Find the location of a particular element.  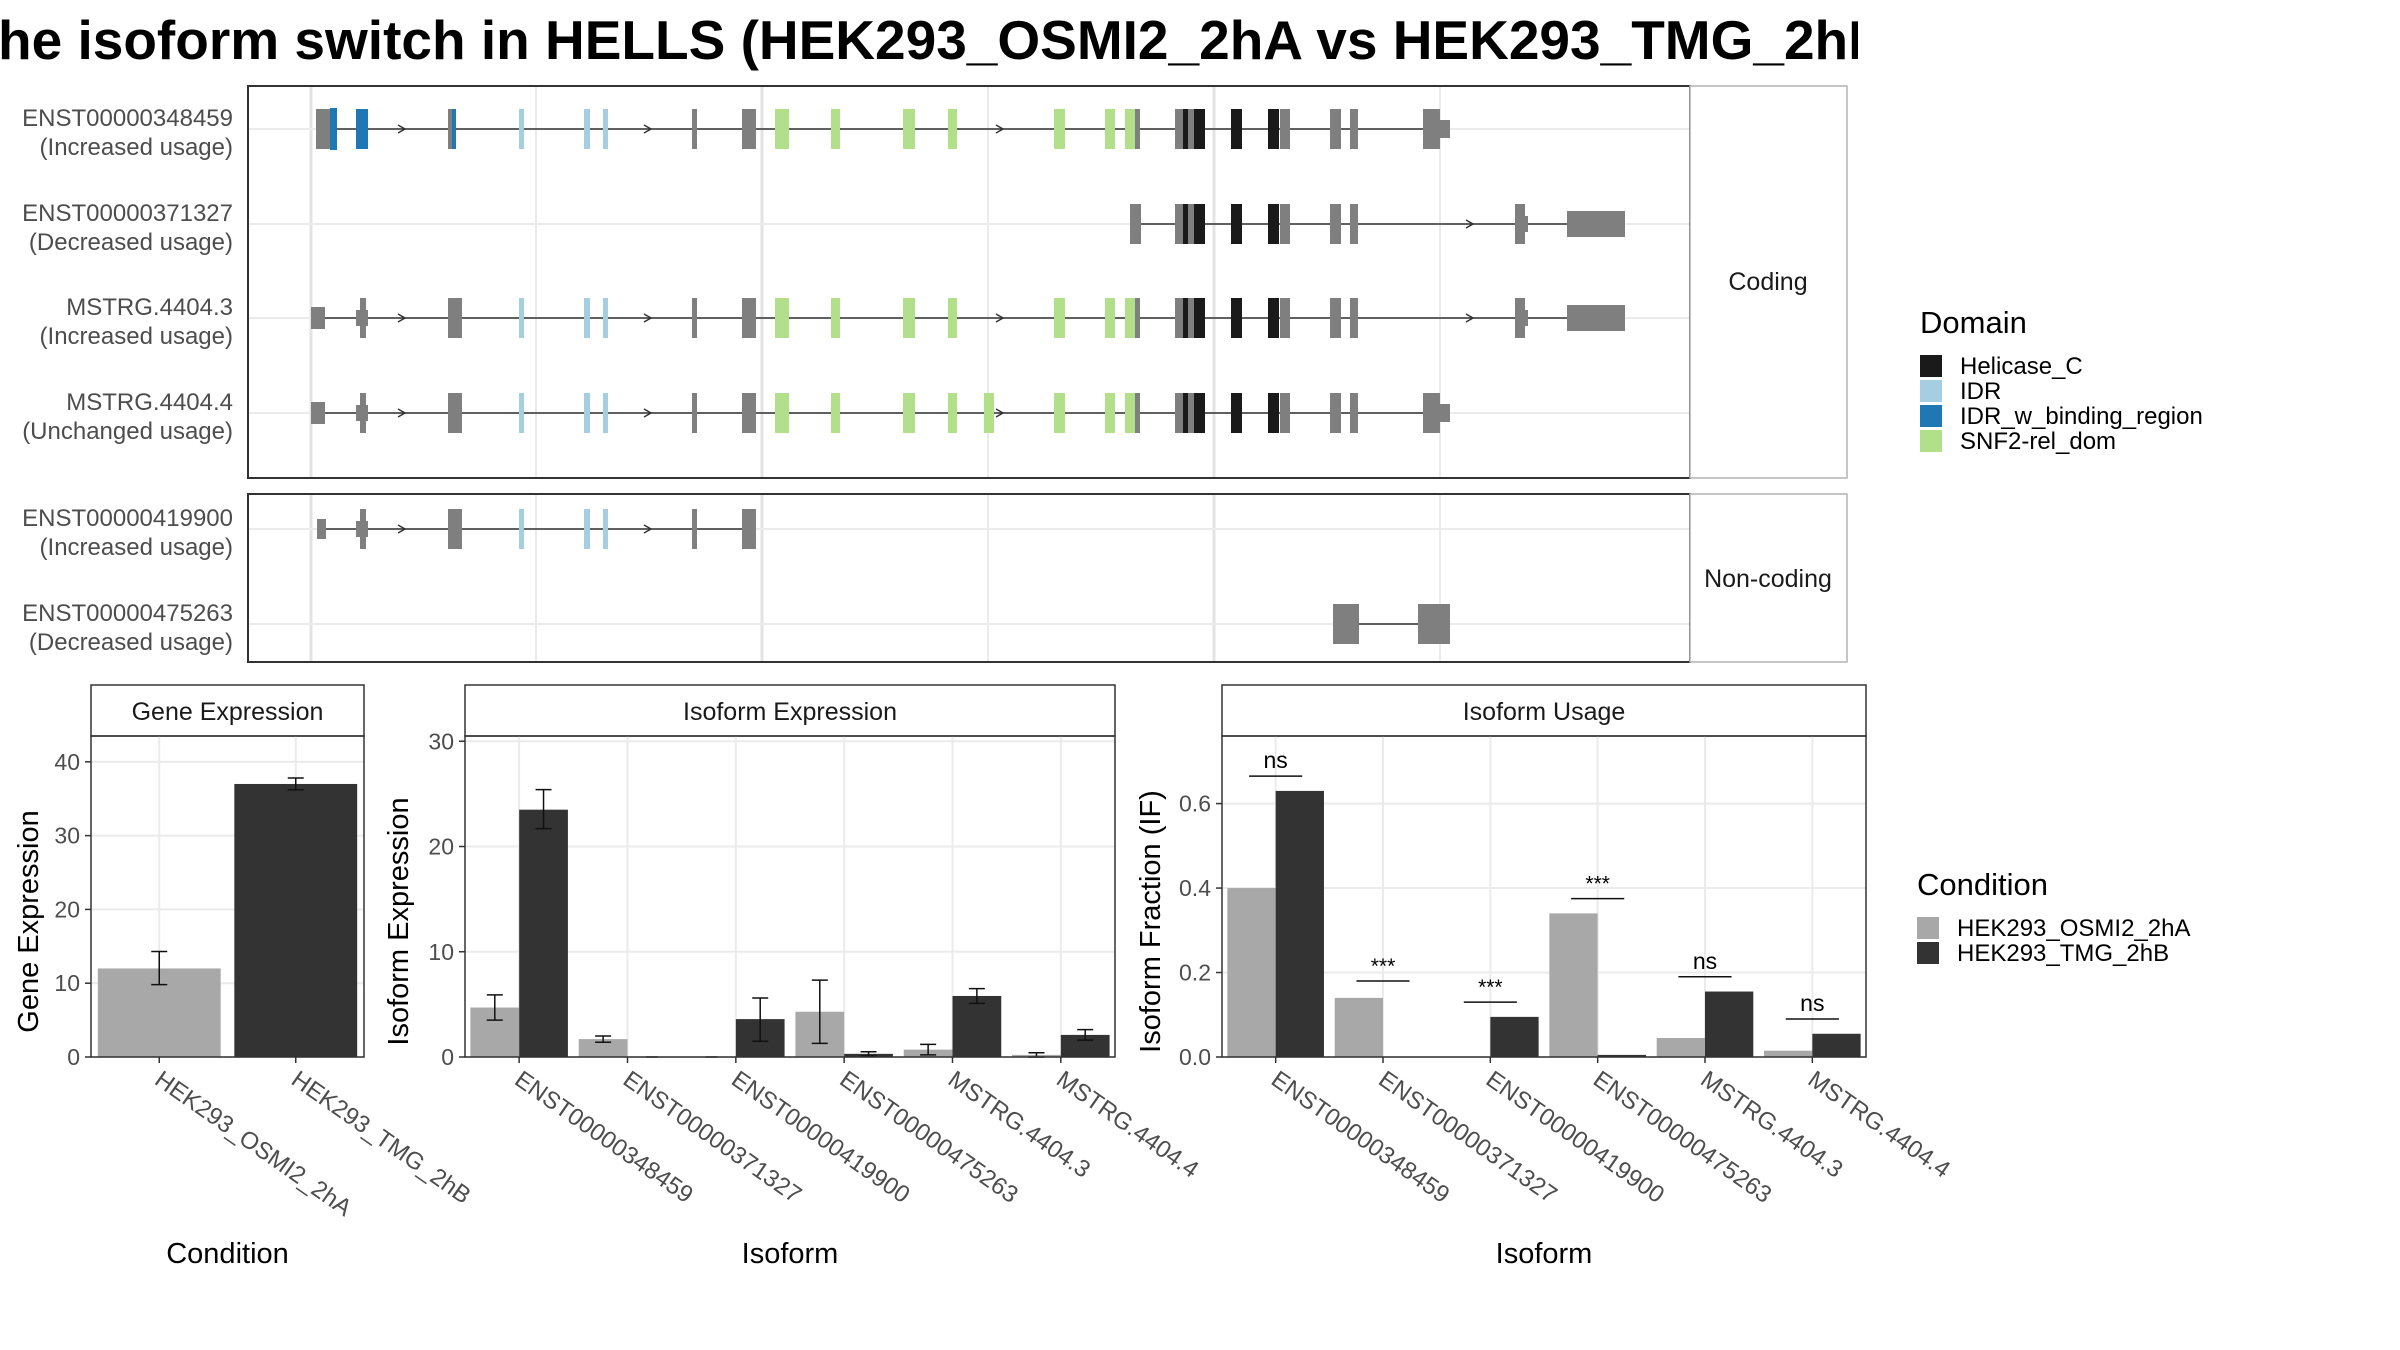

domain-legend-label: IDR is located at coordinates (1980, 391).